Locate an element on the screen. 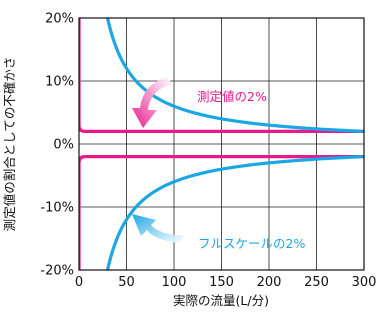 The width and height of the screenshot is (381, 322). annotation-label-reading: 測定値の2% is located at coordinates (232, 96).